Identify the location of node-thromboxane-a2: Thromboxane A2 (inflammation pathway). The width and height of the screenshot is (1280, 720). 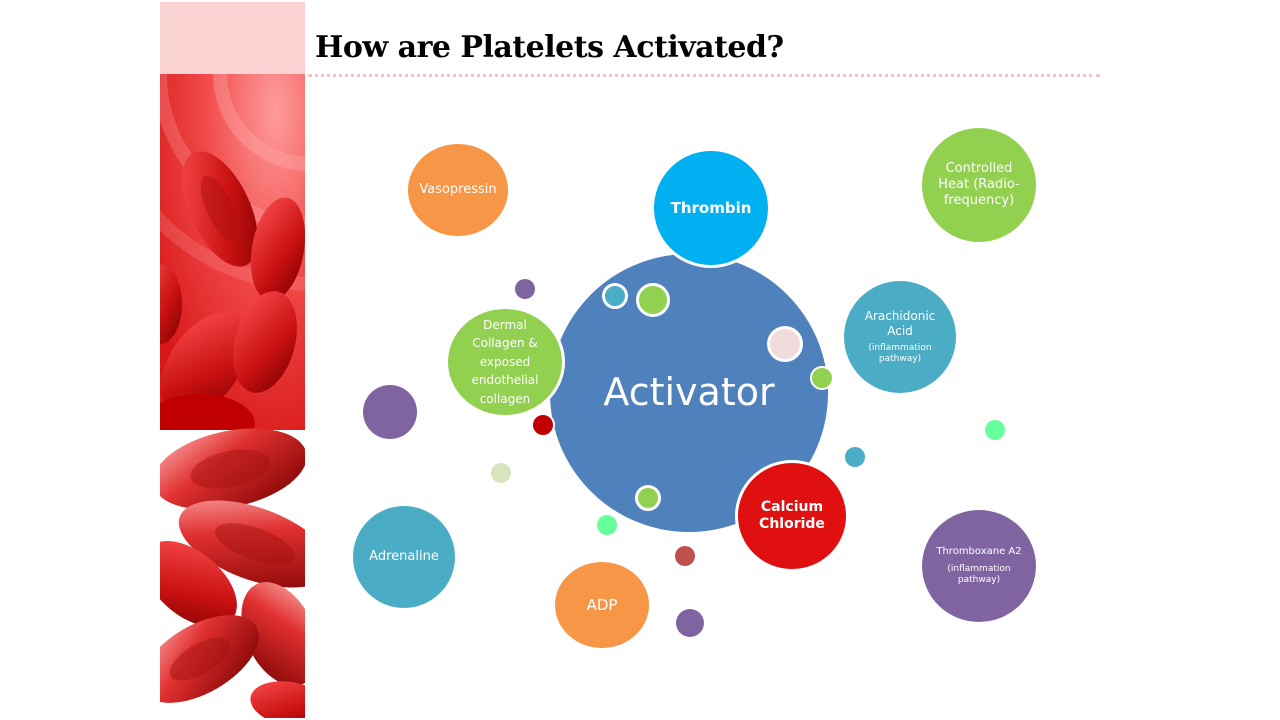
(979, 566).